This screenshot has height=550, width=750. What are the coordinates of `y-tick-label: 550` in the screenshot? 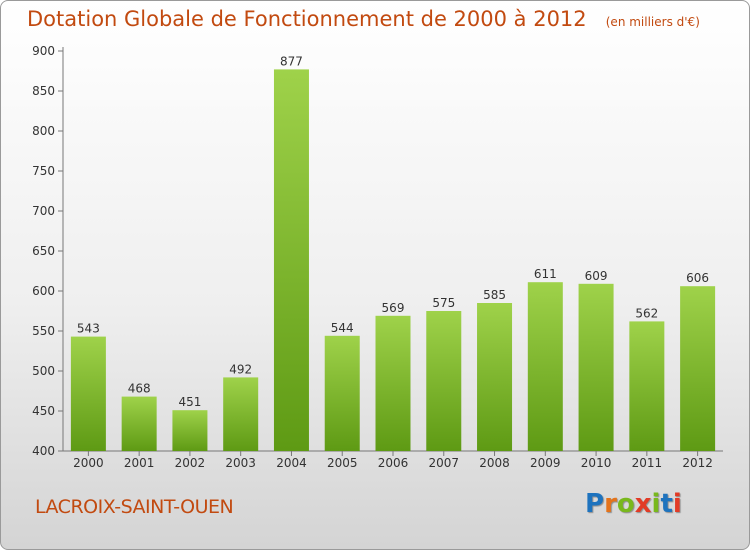 It's located at (43, 331).